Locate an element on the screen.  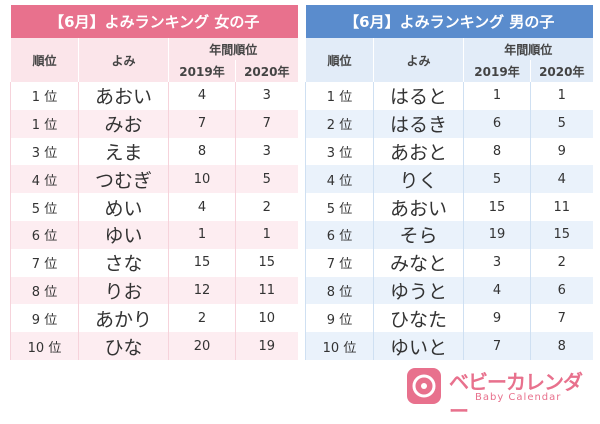
data-row: 1 位みお 7 7 is located at coordinates (154, 123).